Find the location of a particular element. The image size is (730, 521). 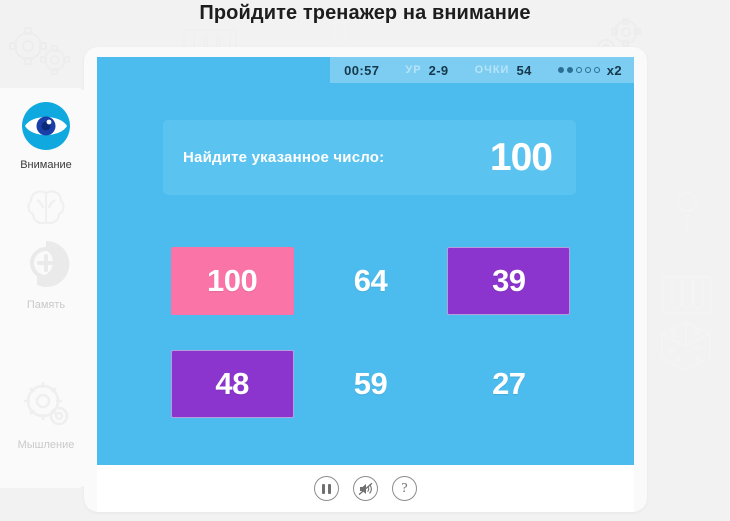

number-cell-value: 48 is located at coordinates (232, 383).